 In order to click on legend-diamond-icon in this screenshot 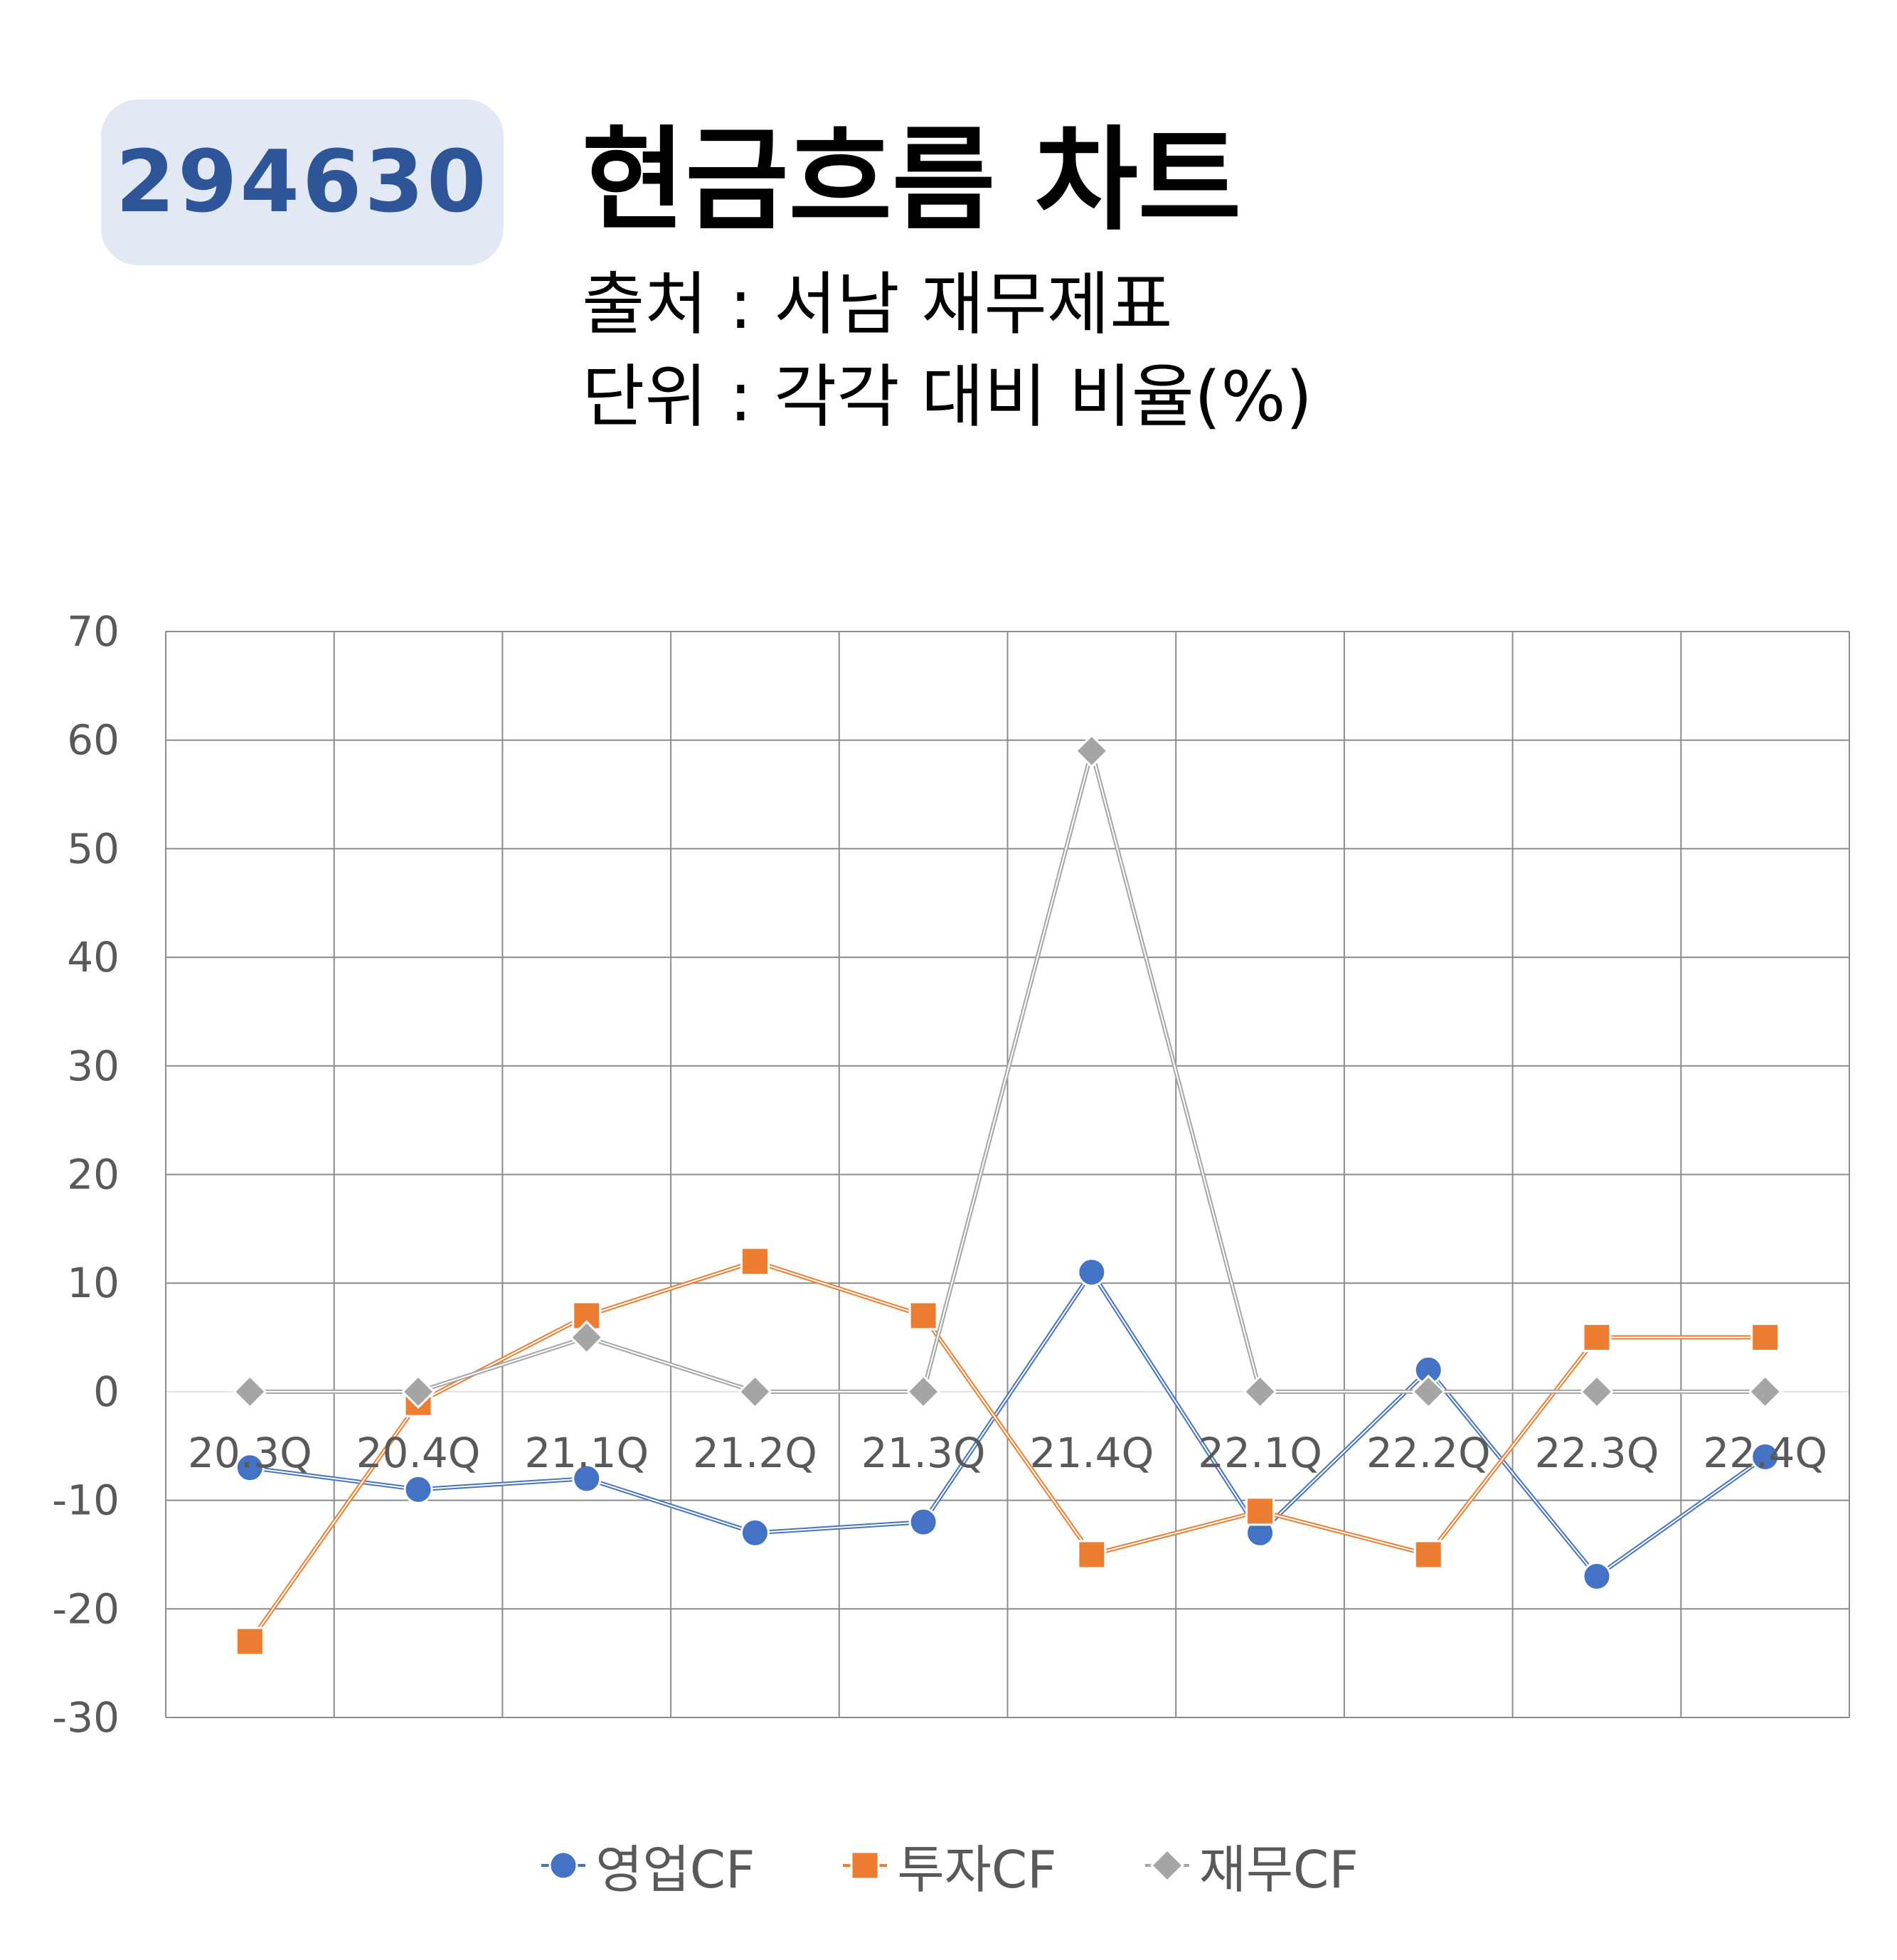, I will do `click(1166, 1865)`.